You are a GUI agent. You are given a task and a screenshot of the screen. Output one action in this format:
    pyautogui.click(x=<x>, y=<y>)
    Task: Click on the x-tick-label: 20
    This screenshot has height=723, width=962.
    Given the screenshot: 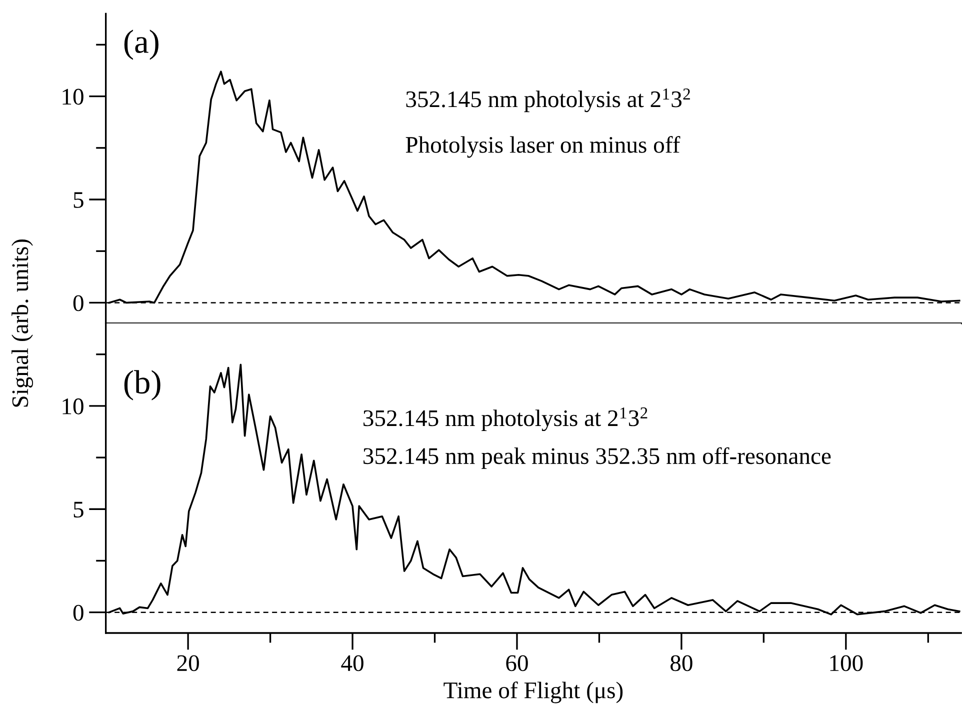 What is the action you would take?
    pyautogui.click(x=188, y=663)
    